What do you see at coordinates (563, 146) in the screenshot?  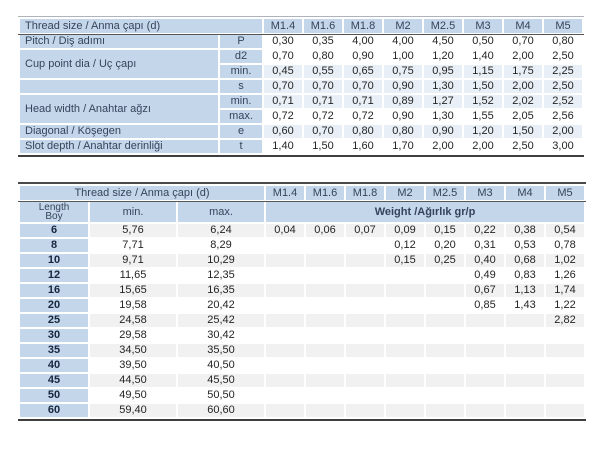 I see `spec-value-cell: 3,00` at bounding box center [563, 146].